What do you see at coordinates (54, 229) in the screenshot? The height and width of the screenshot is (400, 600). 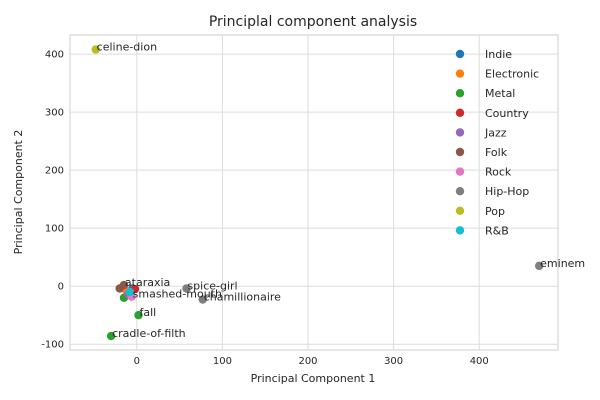 I see `y-tick-label: 100` at bounding box center [54, 229].